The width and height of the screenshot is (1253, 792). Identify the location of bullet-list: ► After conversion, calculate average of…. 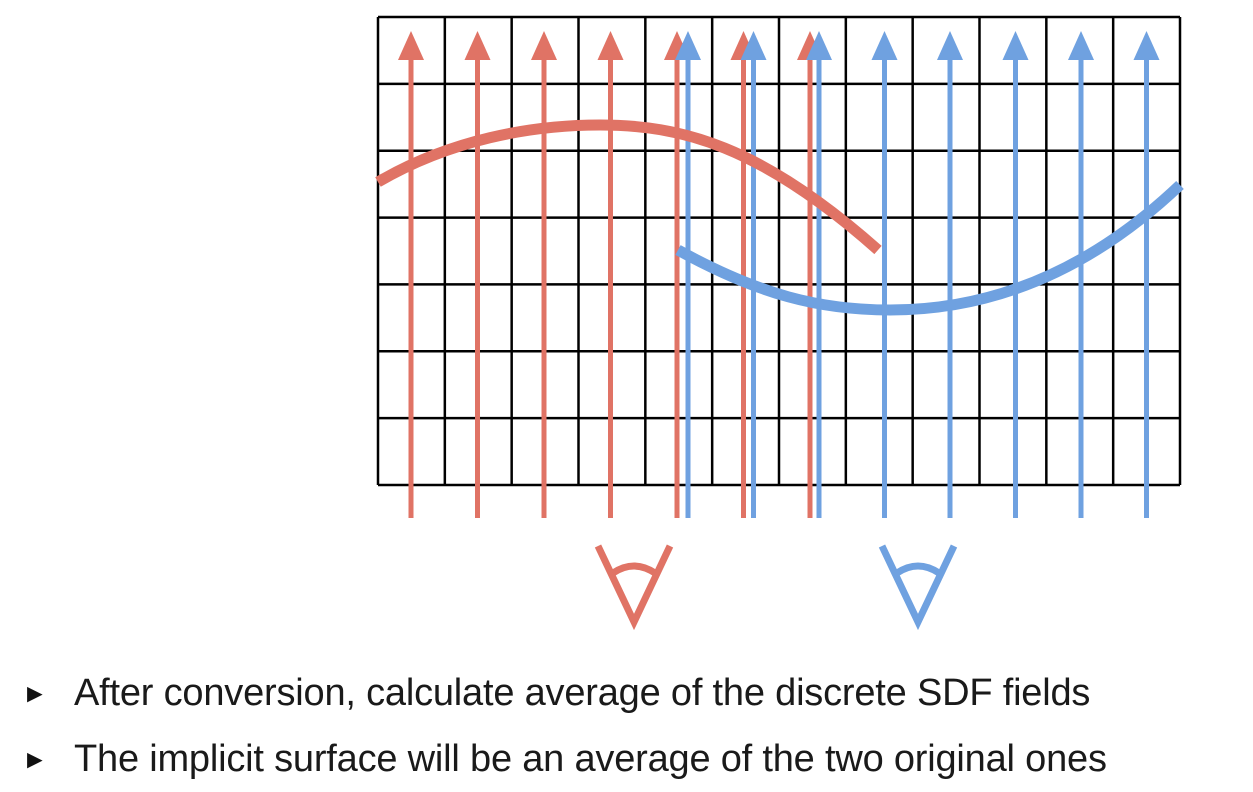
(564, 726).